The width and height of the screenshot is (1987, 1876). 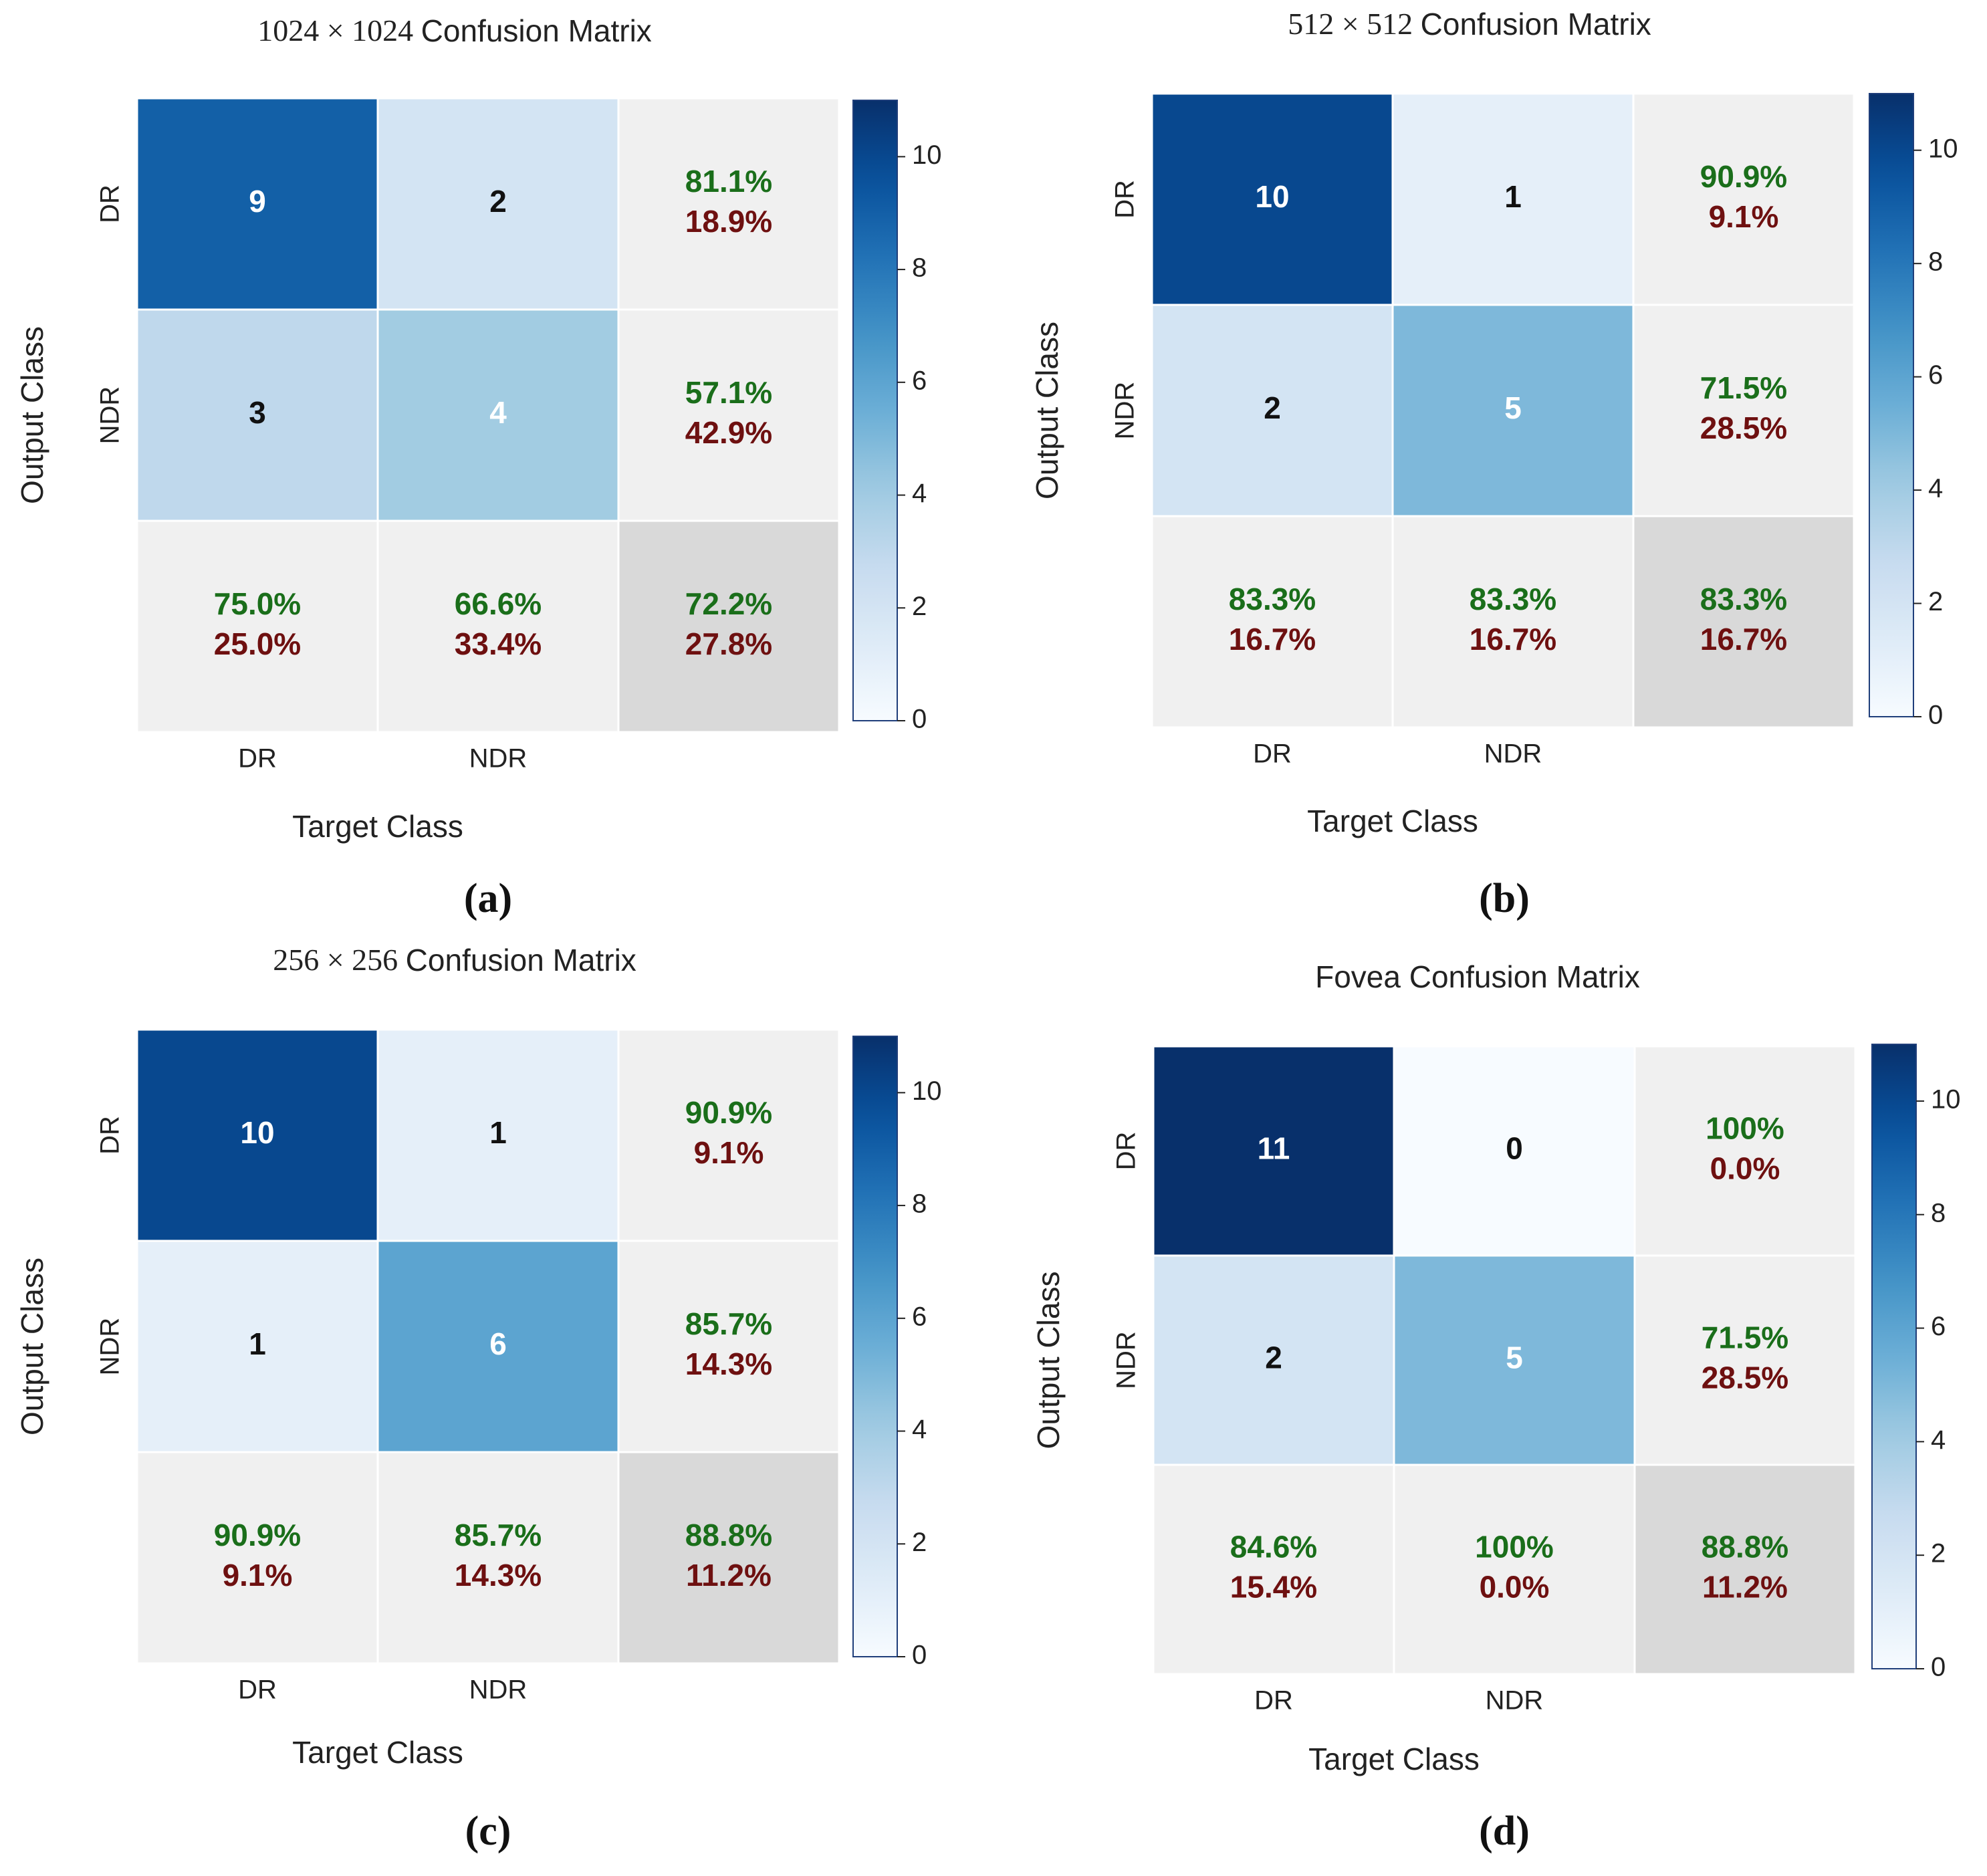 I want to click on colorbar, so click(x=1894, y=1356).